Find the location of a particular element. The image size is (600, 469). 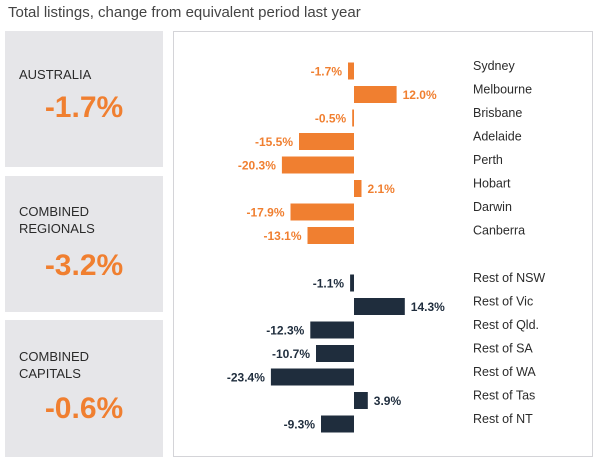

value-label-perth: -20.3% is located at coordinates (257, 166).